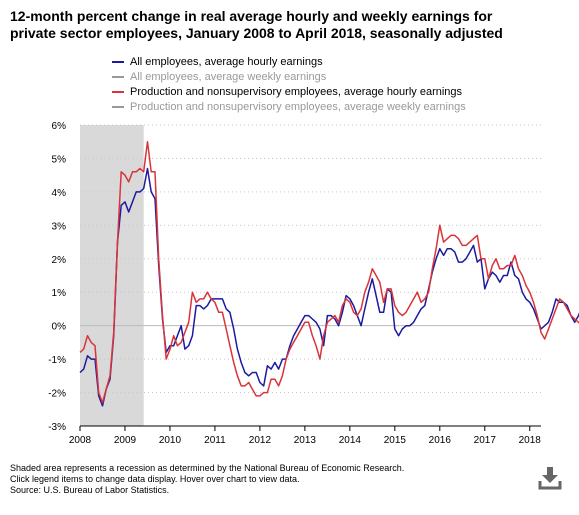 The height and width of the screenshot is (515, 579). I want to click on x-tick-label: 2009, so click(125, 440).